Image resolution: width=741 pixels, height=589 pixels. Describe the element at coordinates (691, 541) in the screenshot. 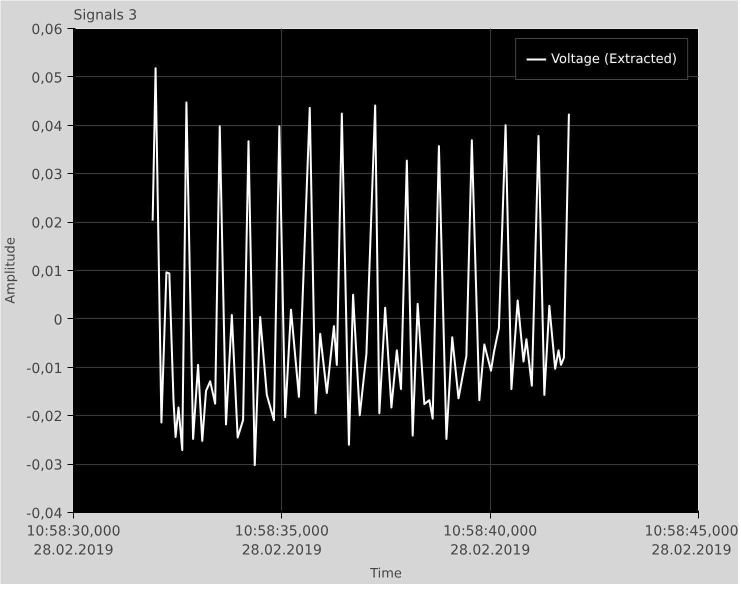

I see `x-tick-label: 10:58:45,000 28.02.2019` at that location.